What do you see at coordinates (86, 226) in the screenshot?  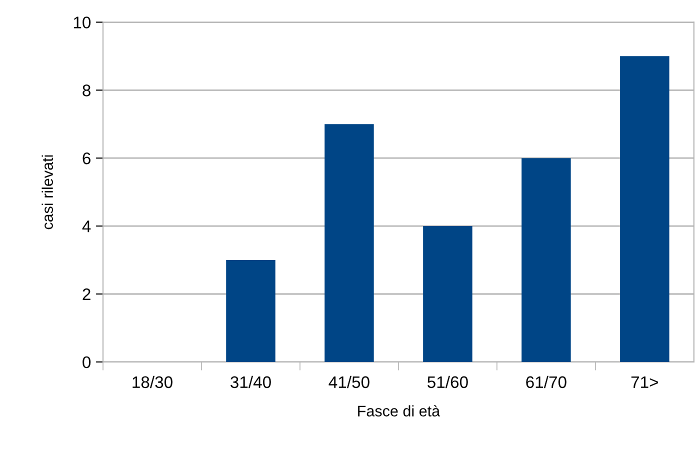 I see `y-tick-label: 4` at bounding box center [86, 226].